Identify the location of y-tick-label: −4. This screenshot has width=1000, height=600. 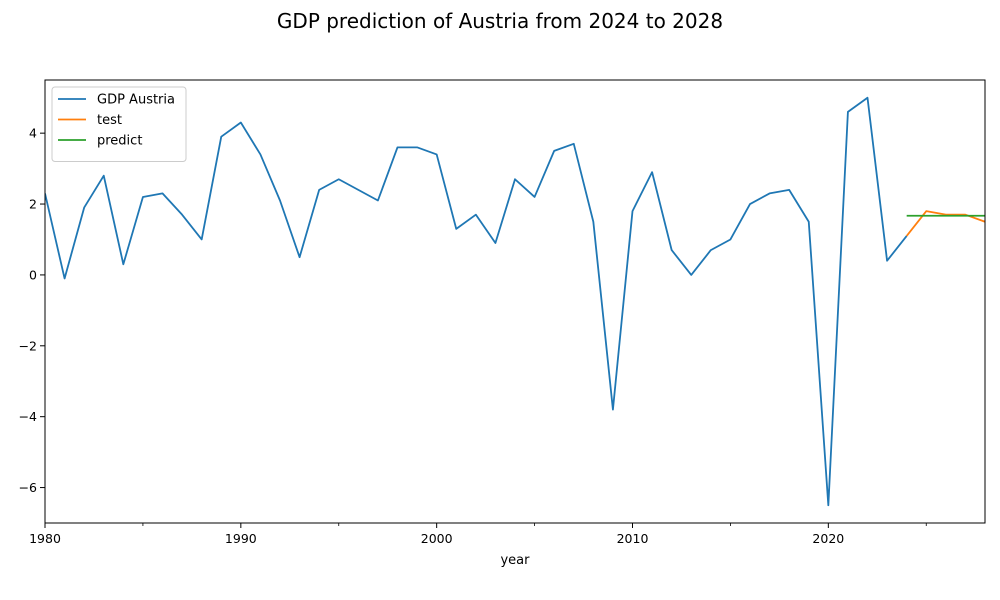
(28, 416).